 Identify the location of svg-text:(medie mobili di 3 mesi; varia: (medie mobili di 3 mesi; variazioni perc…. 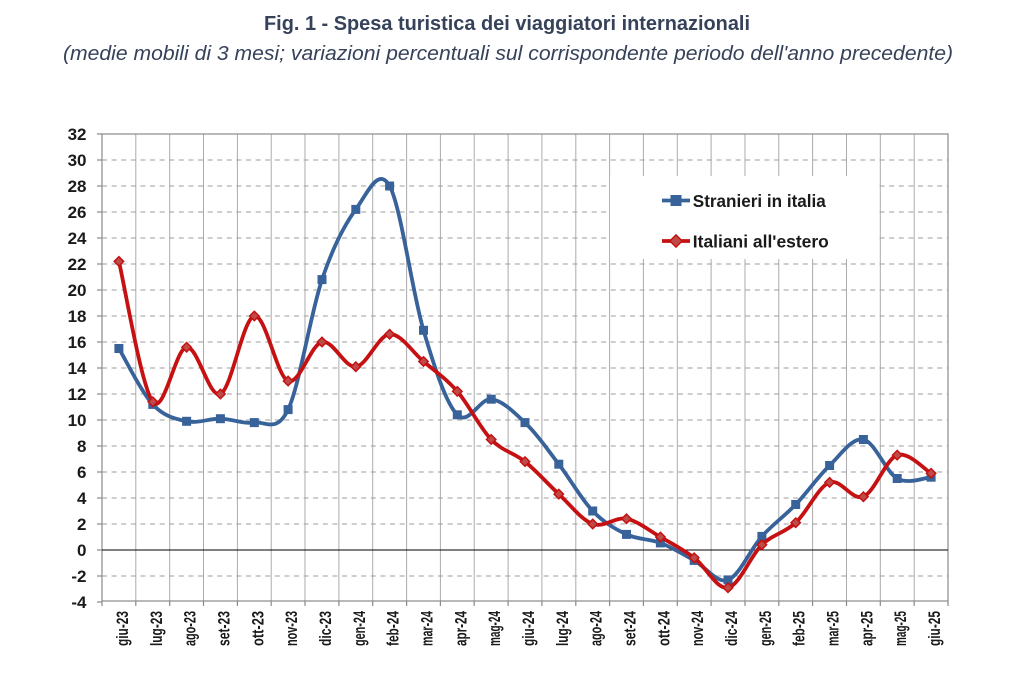
(508, 54).